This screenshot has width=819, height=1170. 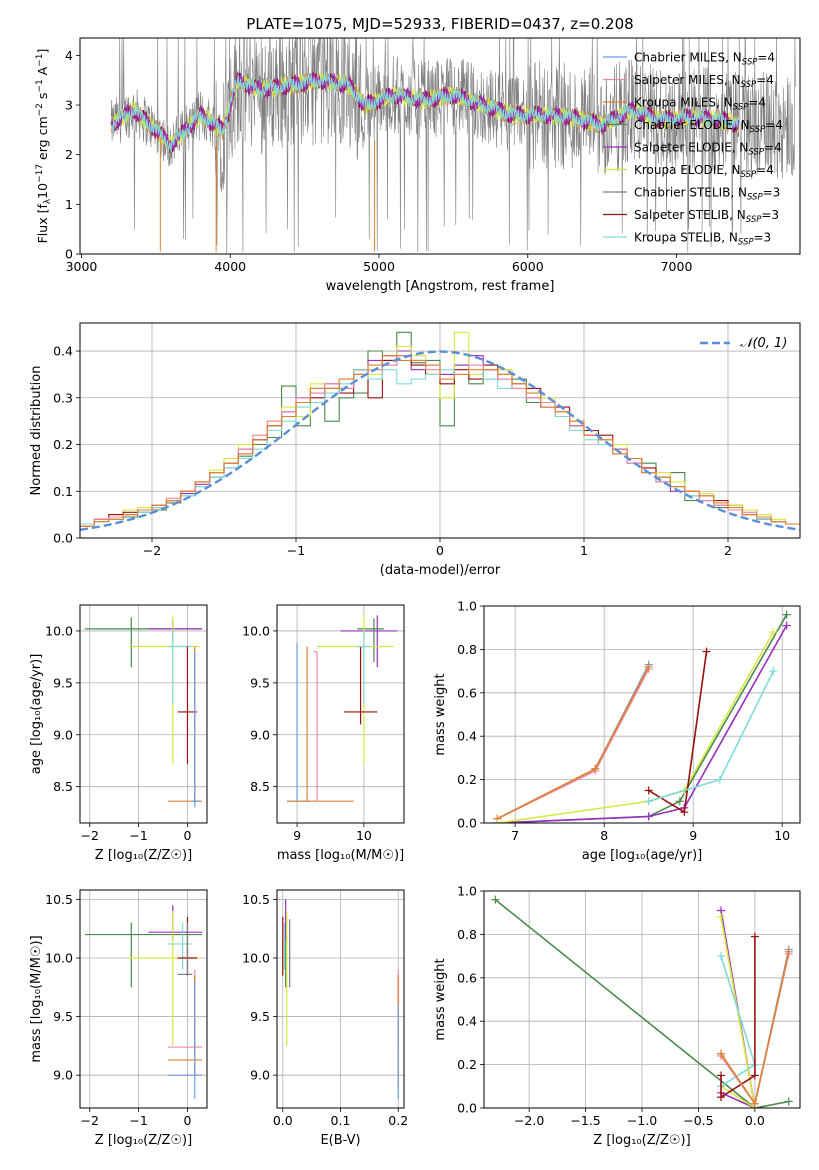 What do you see at coordinates (702, 239) in the screenshot?
I see `legend-label: Kroupa STELIB, NSSP=3` at bounding box center [702, 239].